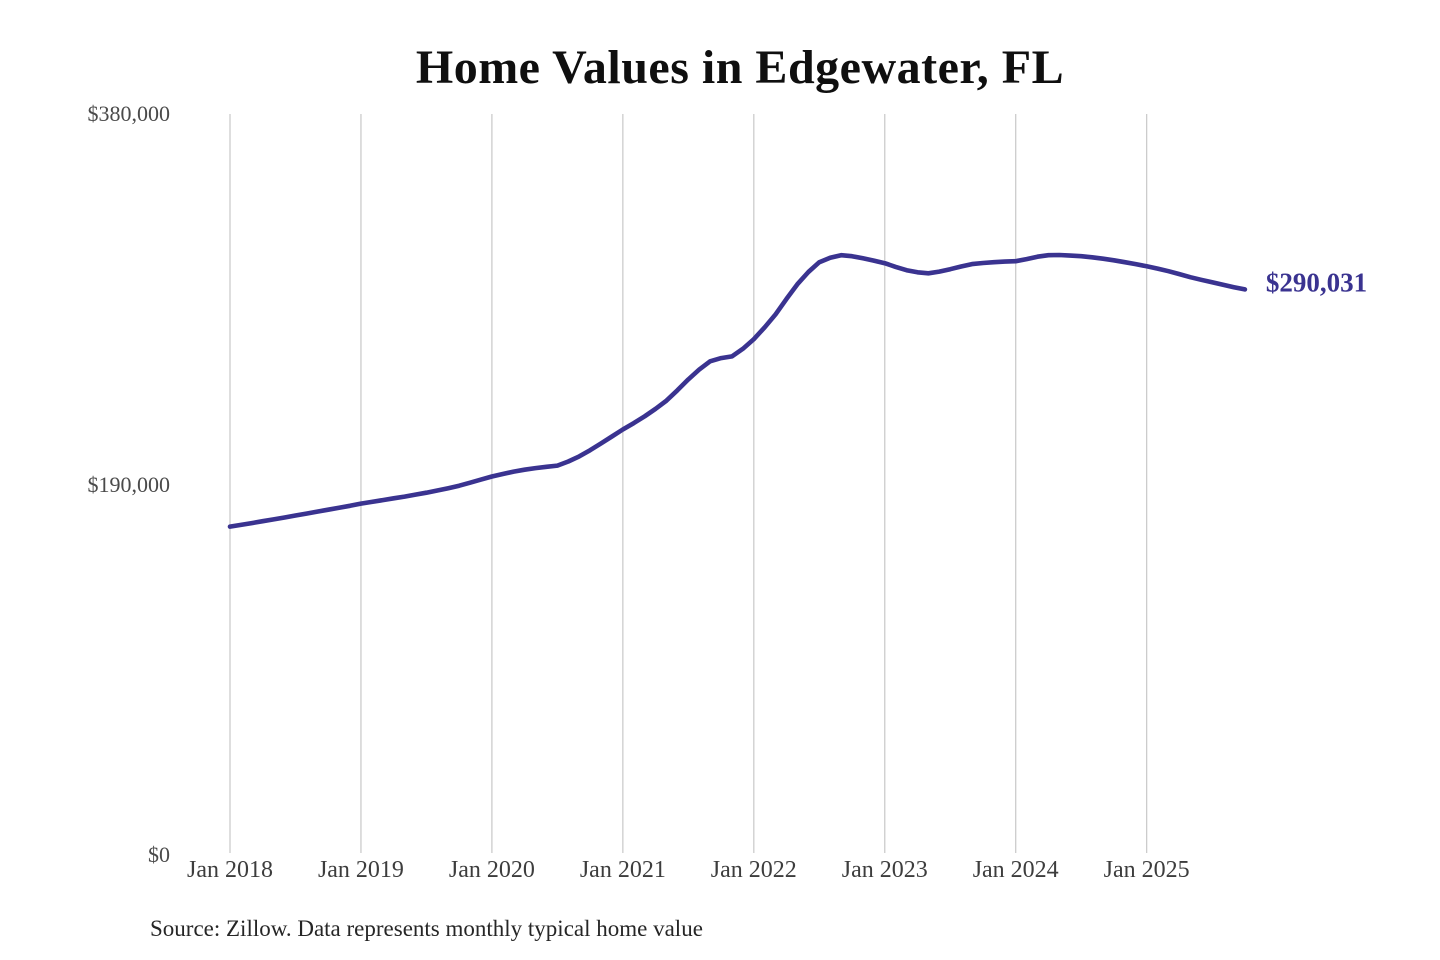 Image resolution: width=1440 pixels, height=960 pixels. Describe the element at coordinates (1015, 870) in the screenshot. I see `x-tick-label: Jan 2024` at that location.